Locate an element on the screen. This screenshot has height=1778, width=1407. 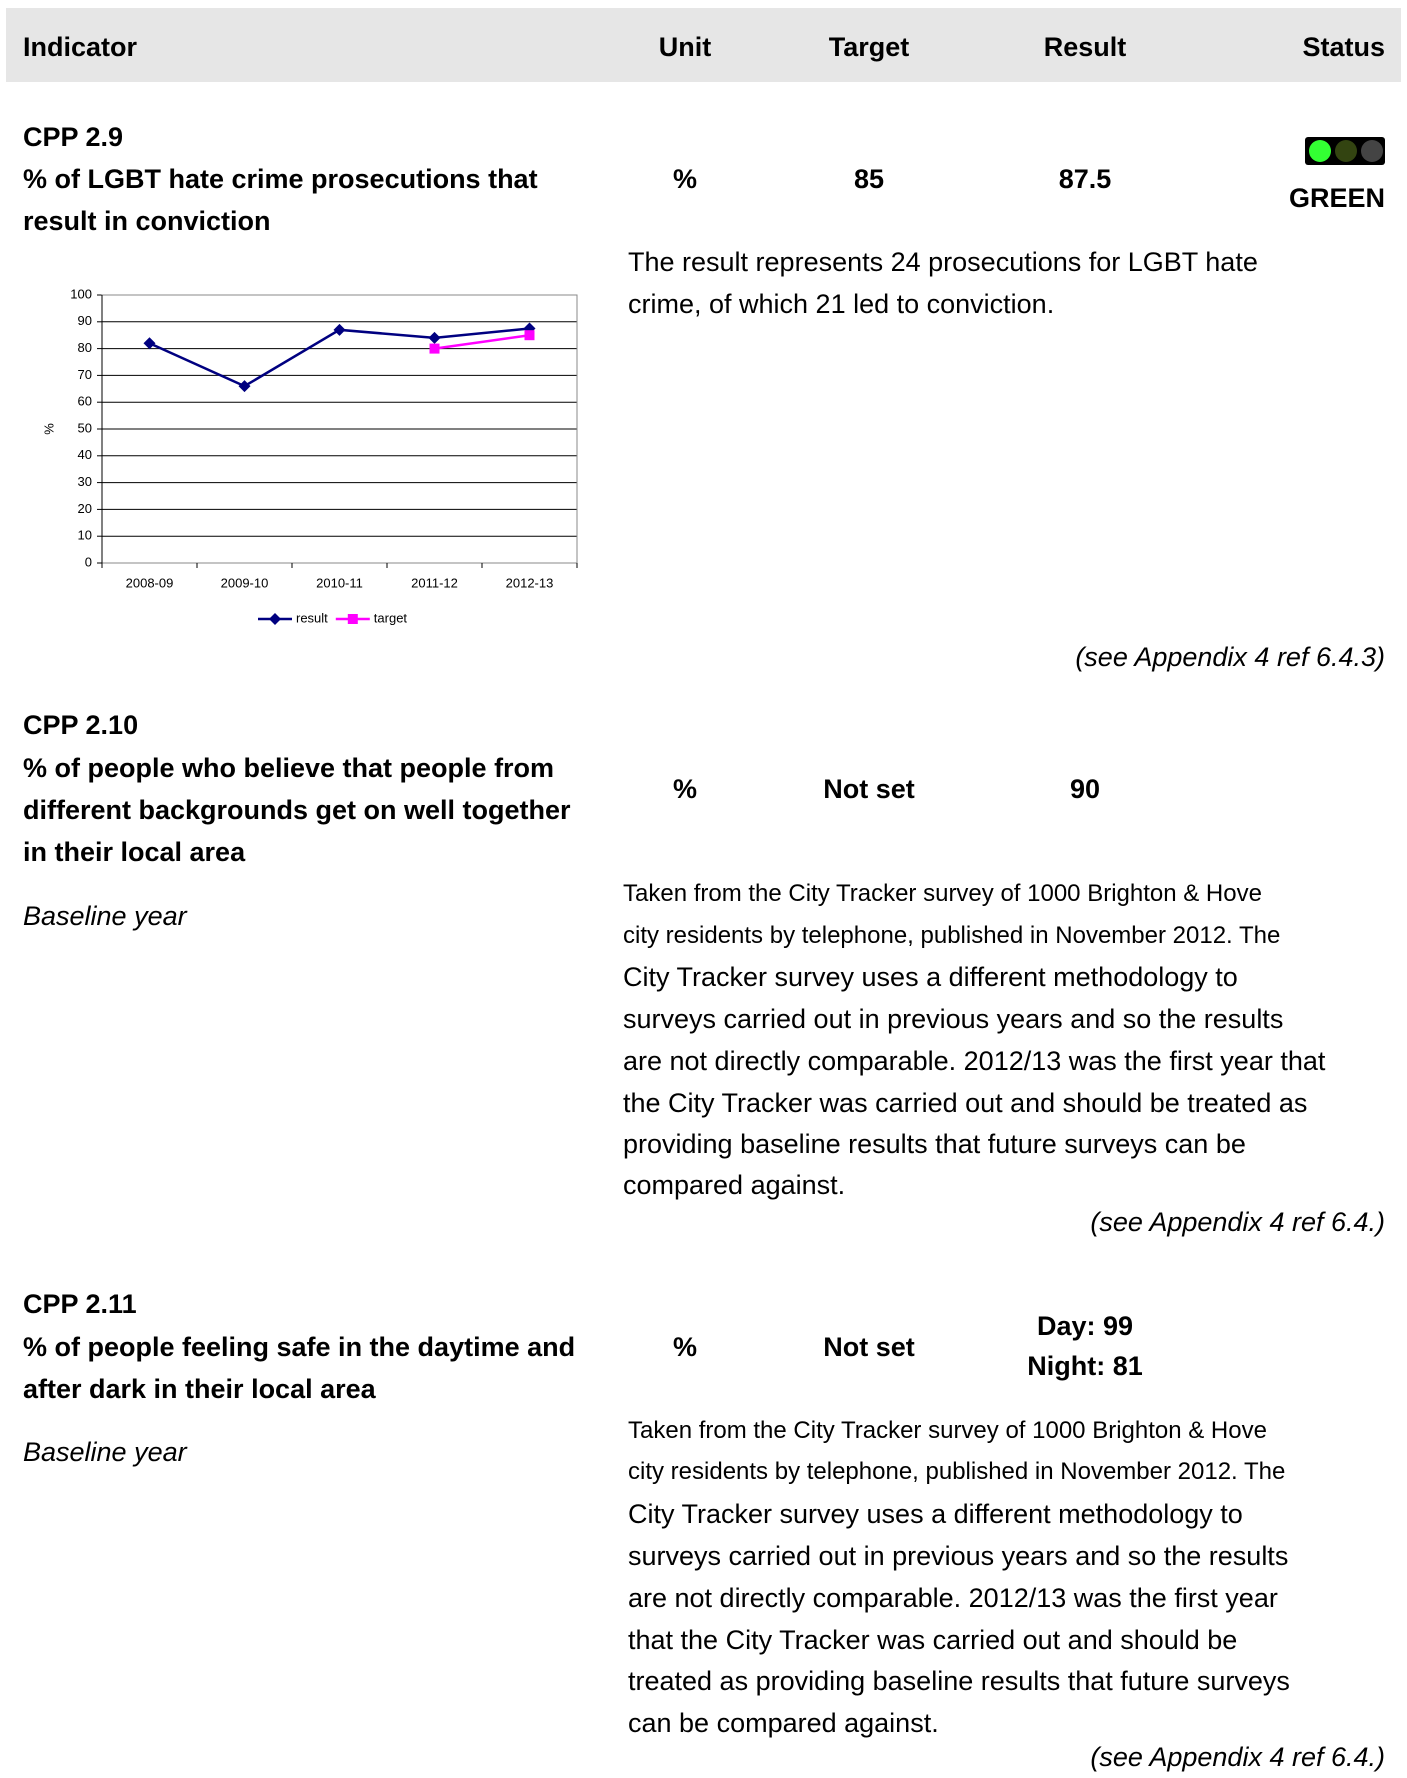
traffic-light is located at coordinates (1345, 151).